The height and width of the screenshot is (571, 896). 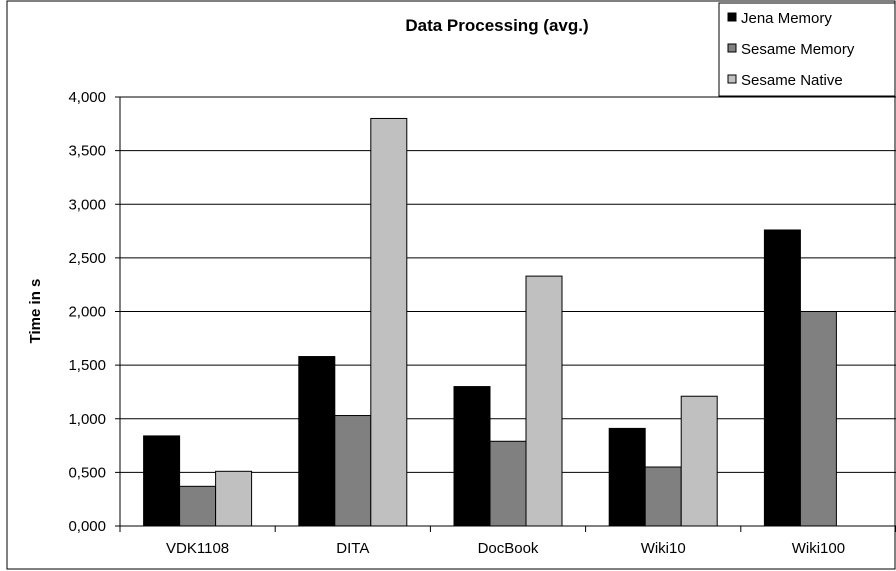 I want to click on y-tick-label: 2,500, so click(x=87, y=258).